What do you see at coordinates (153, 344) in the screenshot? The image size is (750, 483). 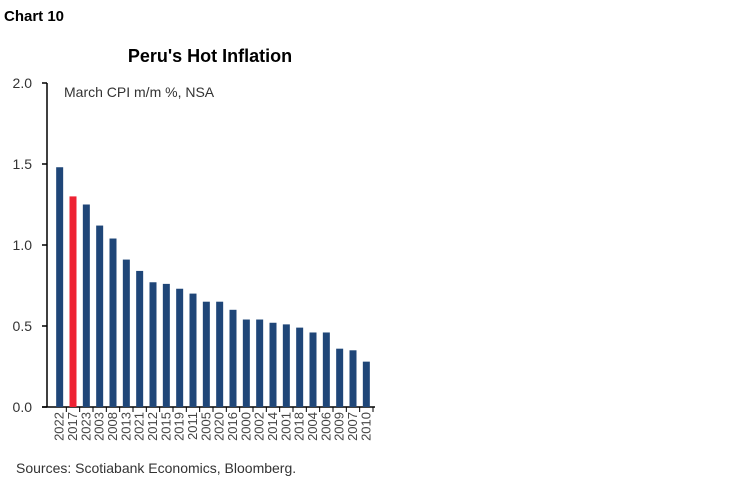 I see `bar-2012` at bounding box center [153, 344].